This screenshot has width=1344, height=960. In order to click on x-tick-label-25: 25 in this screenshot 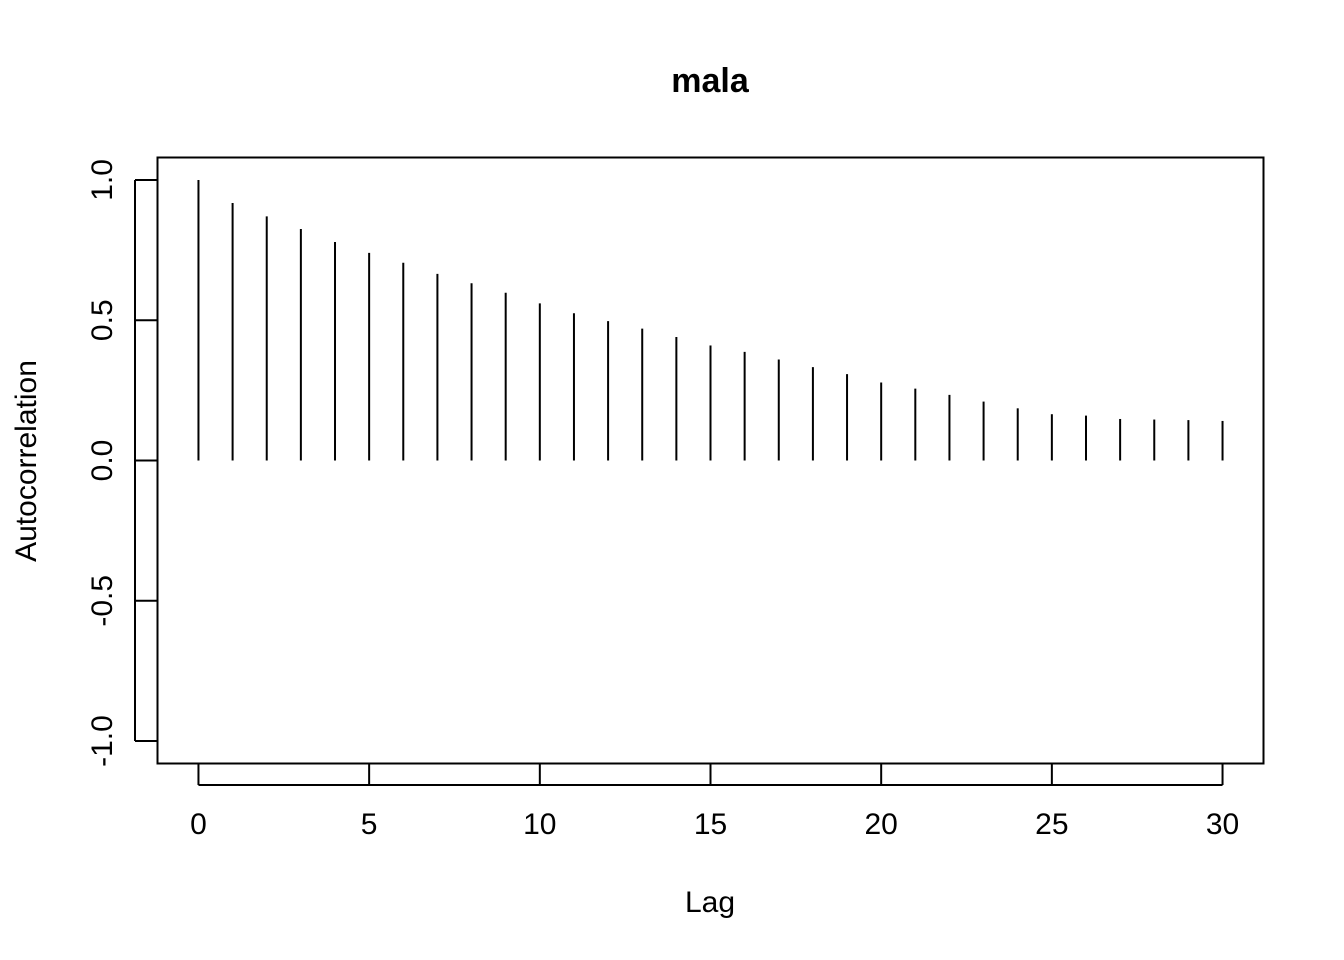, I will do `click(1051, 824)`.